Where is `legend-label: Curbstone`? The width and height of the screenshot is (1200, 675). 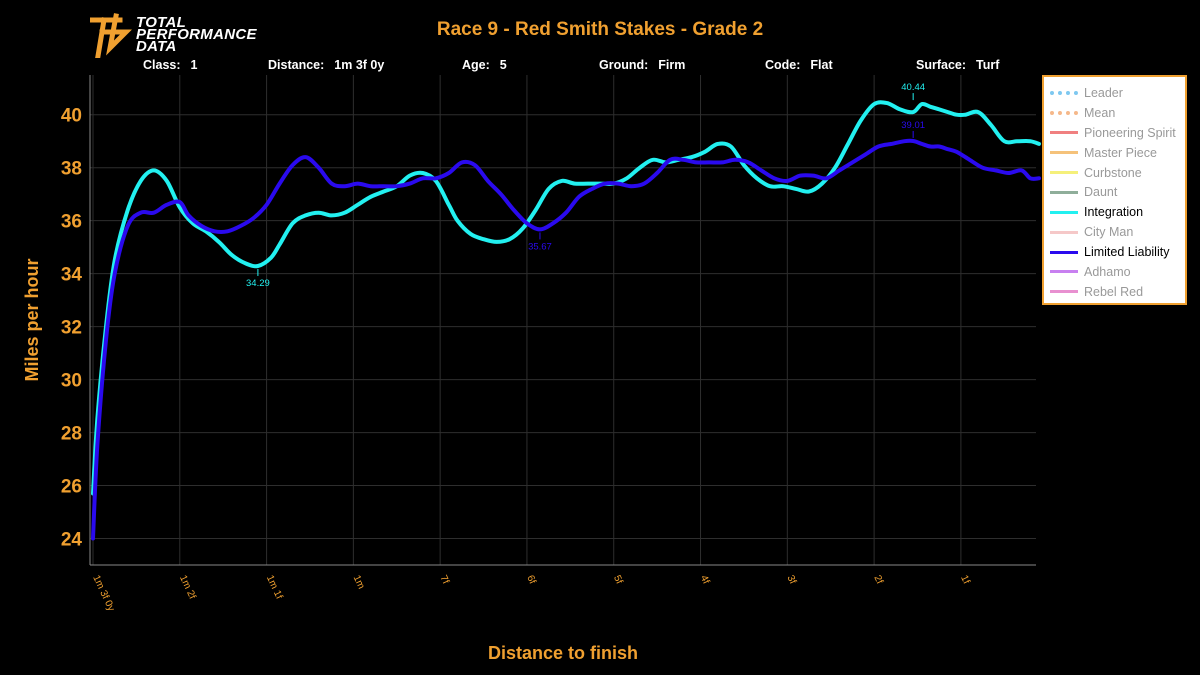 legend-label: Curbstone is located at coordinates (1113, 172).